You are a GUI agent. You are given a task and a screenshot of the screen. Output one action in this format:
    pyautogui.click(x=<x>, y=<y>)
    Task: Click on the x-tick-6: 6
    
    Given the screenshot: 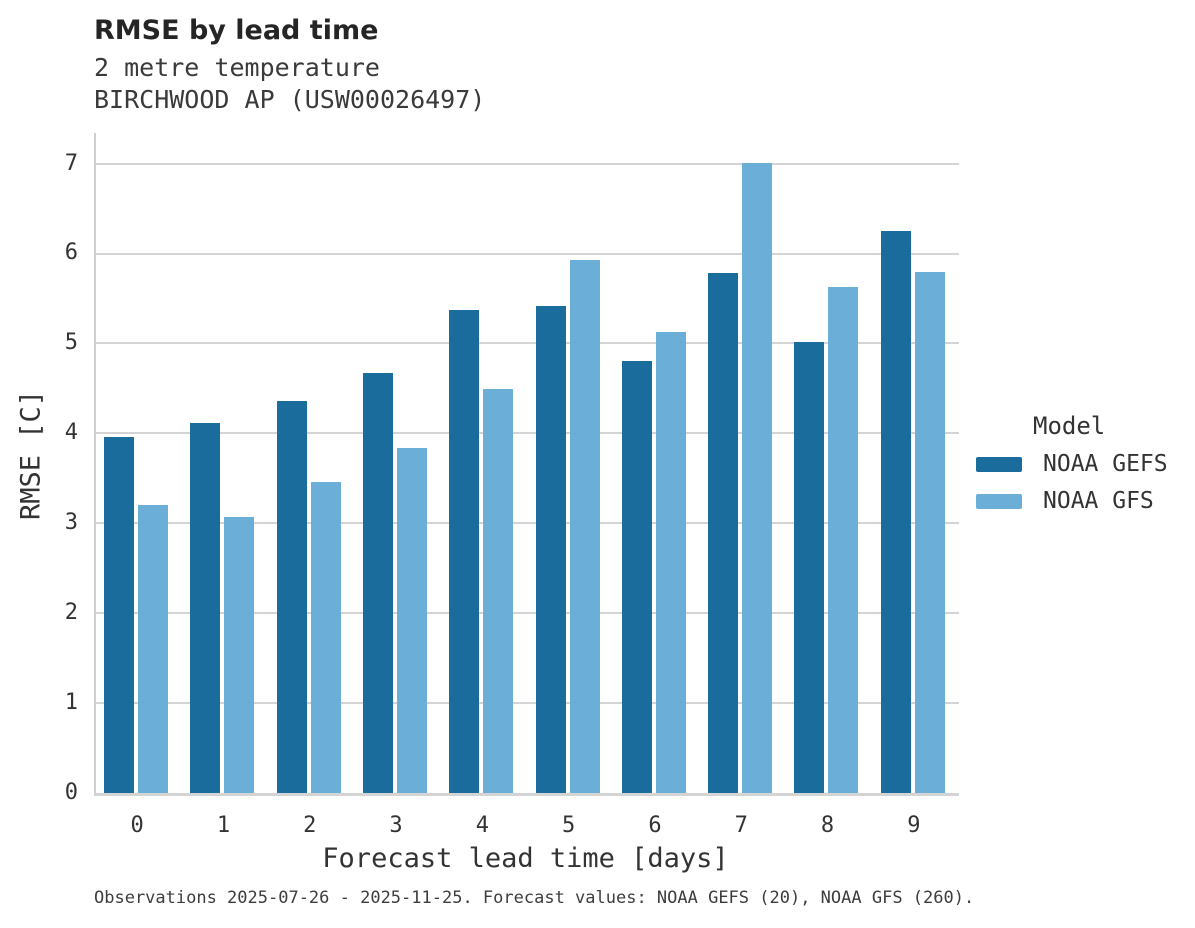 What is the action you would take?
    pyautogui.click(x=655, y=825)
    